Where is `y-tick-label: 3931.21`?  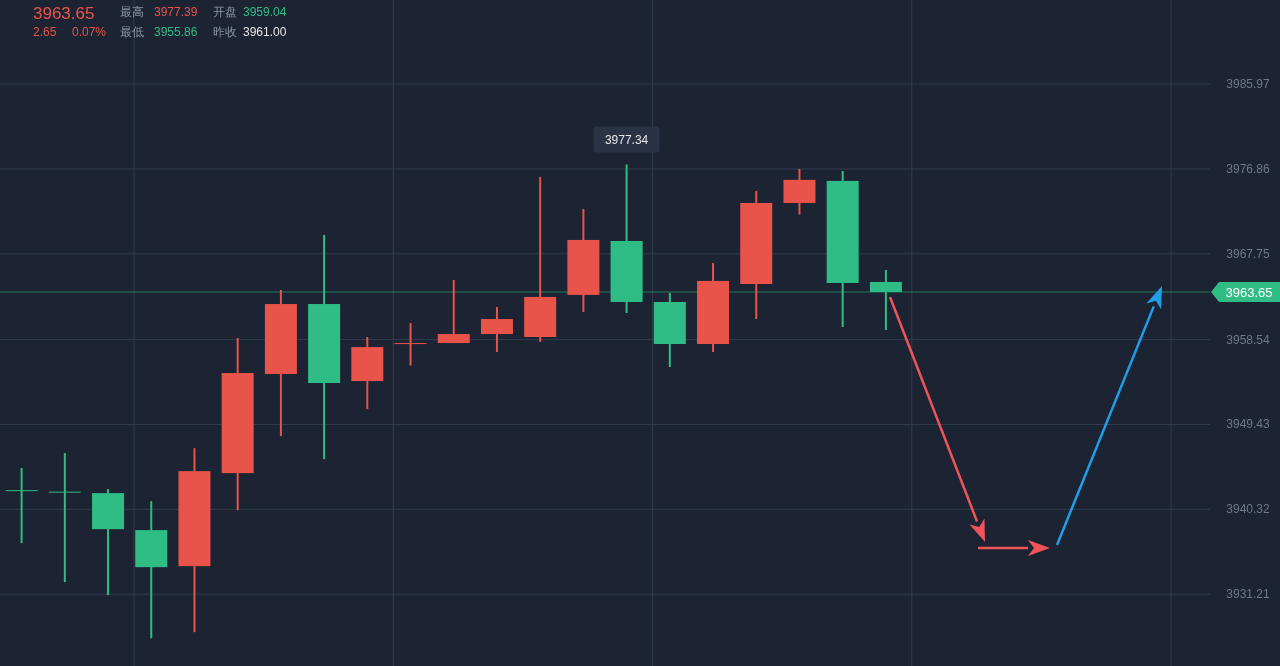
y-tick-label: 3931.21 is located at coordinates (1248, 594).